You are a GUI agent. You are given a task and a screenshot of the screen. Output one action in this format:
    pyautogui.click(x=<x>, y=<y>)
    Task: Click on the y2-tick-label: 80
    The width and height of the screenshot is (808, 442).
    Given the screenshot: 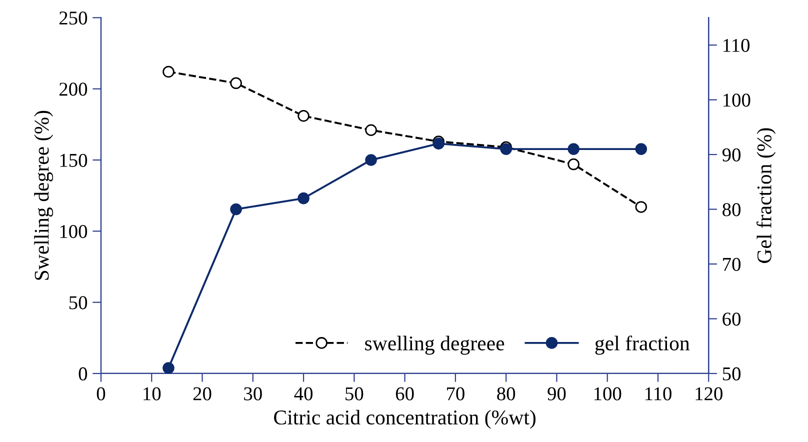 What is the action you would take?
    pyautogui.click(x=731, y=209)
    